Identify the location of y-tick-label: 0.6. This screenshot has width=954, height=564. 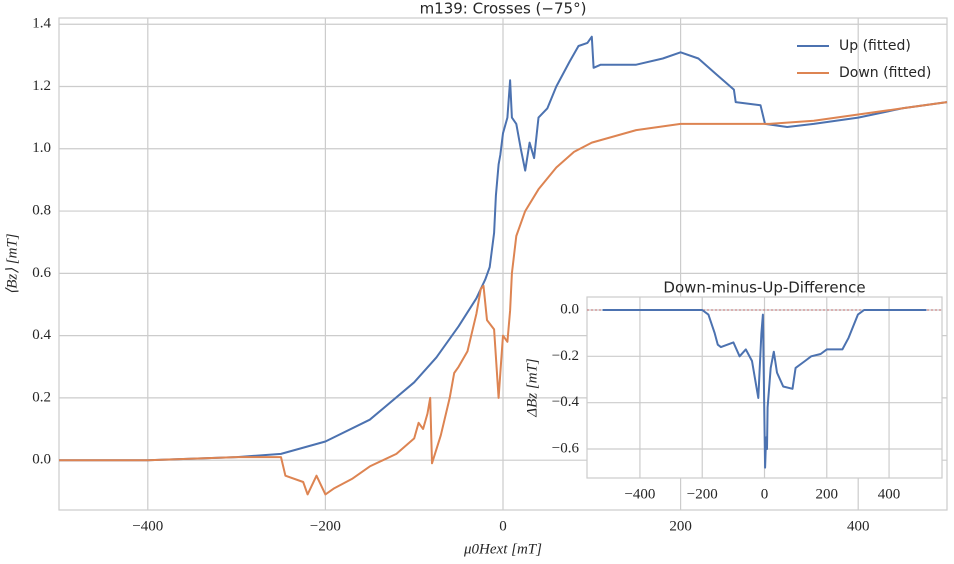
(41, 273).